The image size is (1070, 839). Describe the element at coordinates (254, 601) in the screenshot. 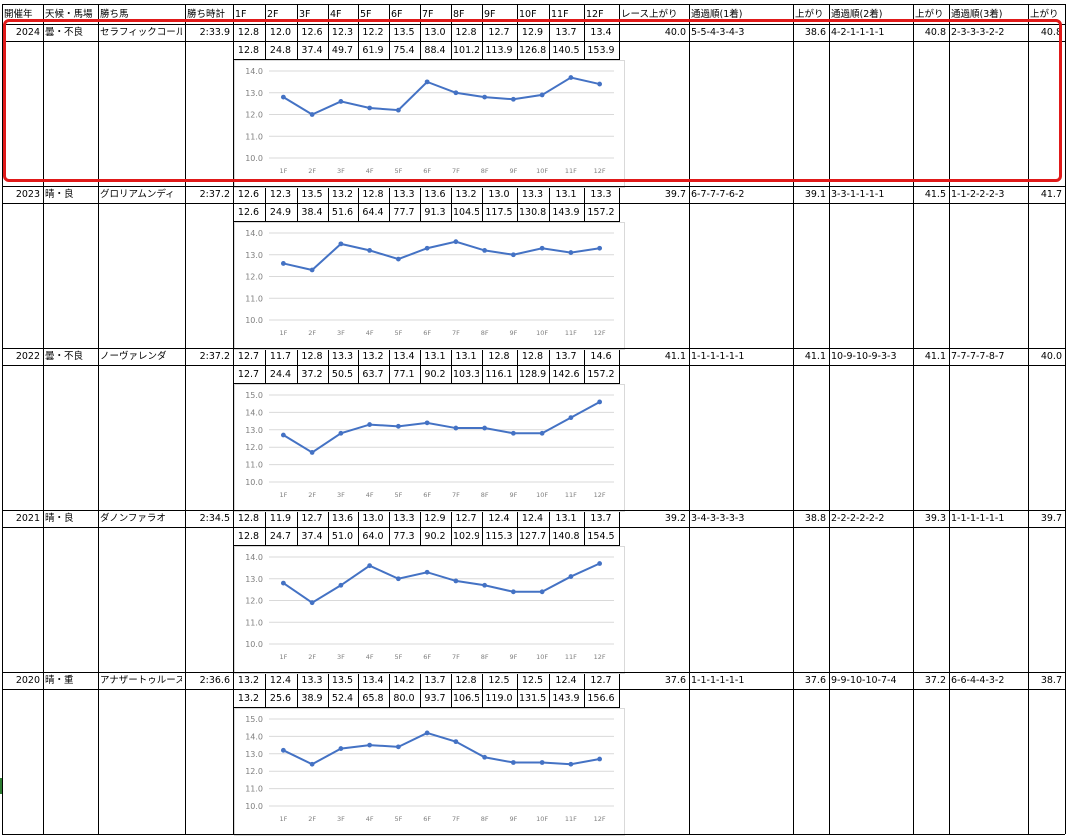

I see `chart-y-tick-label: 12.0` at that location.